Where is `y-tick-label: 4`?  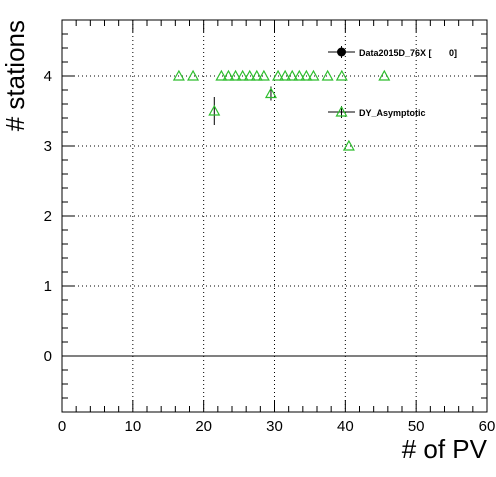
y-tick-label: 4 is located at coordinates (48, 76).